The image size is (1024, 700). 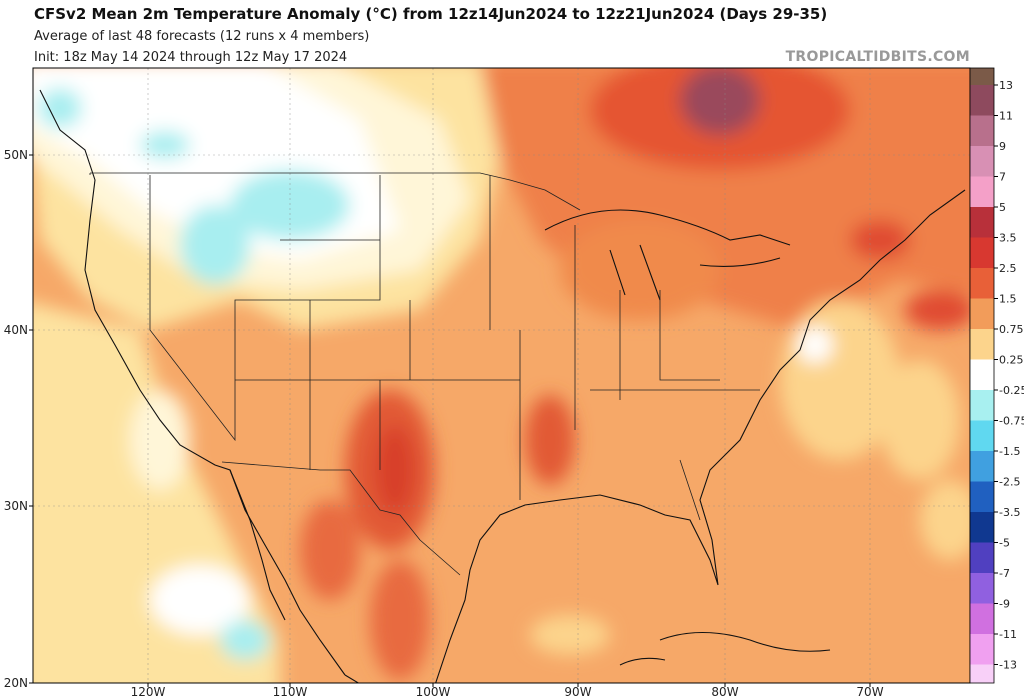 What do you see at coordinates (577, 692) in the screenshot?
I see `lon-label: 90W` at bounding box center [577, 692].